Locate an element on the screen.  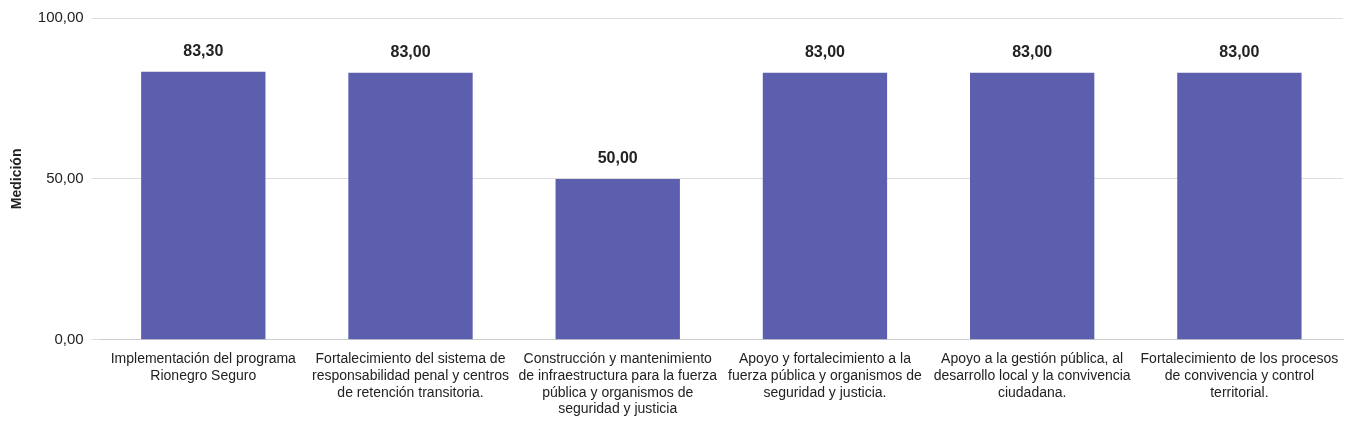
data-label: 50,00 is located at coordinates (617, 158).